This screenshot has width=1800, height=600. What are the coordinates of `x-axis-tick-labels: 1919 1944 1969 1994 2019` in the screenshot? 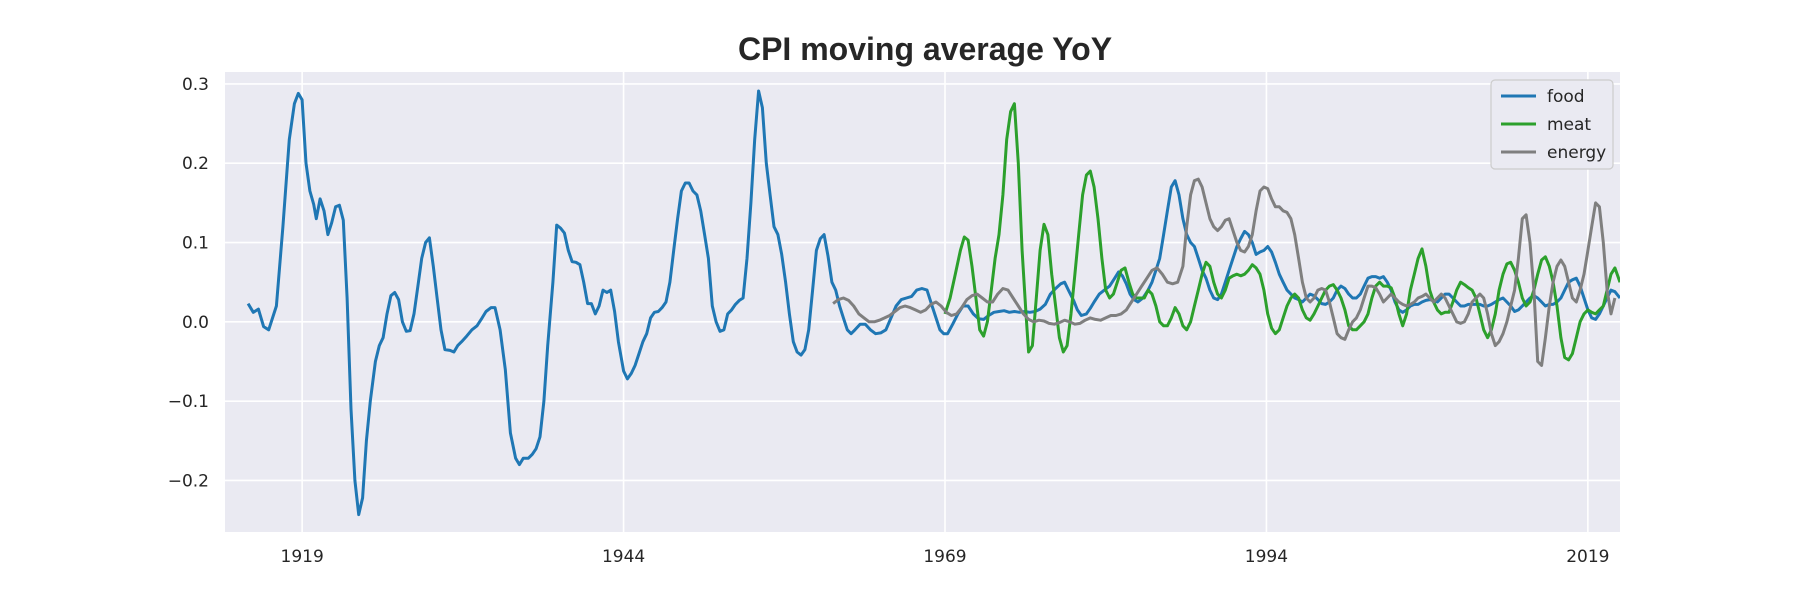 It's located at (945, 557).